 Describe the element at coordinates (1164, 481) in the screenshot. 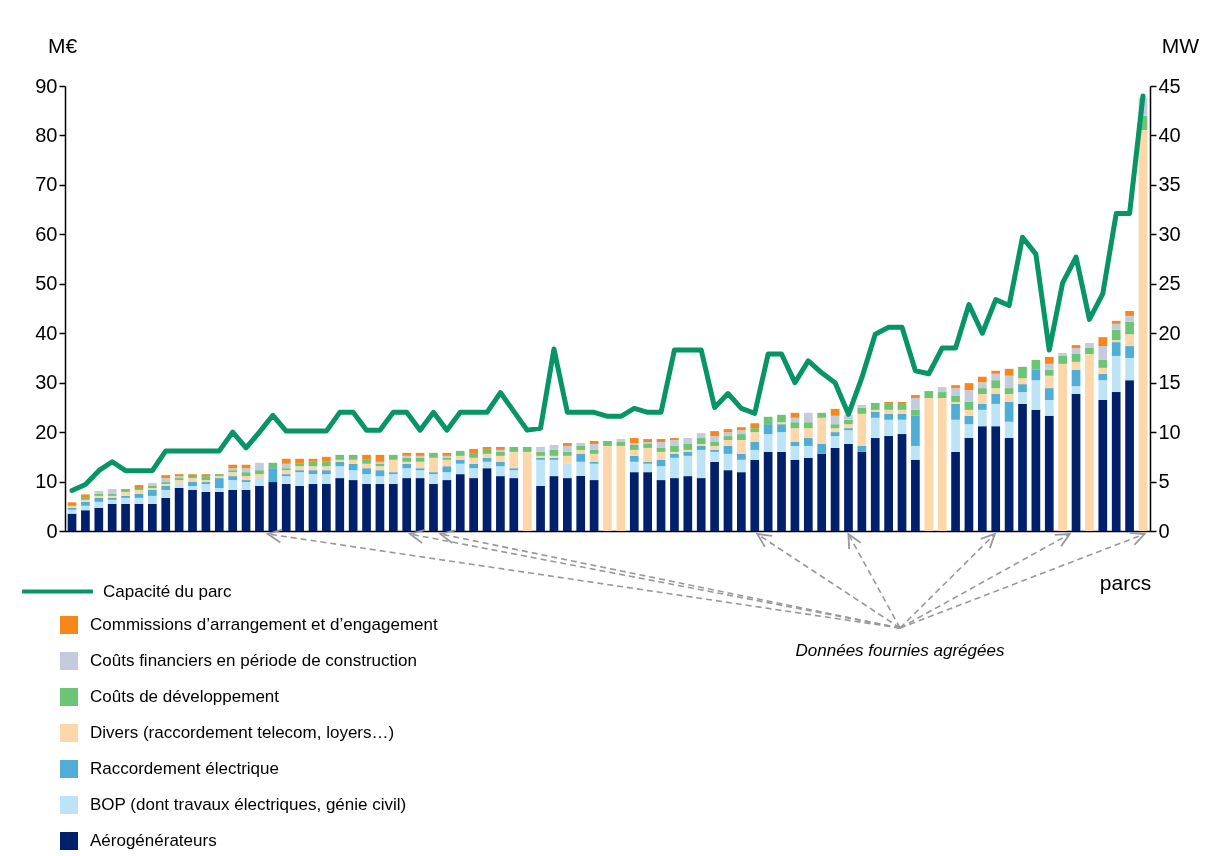

I see `y2-tick-label: 5` at that location.